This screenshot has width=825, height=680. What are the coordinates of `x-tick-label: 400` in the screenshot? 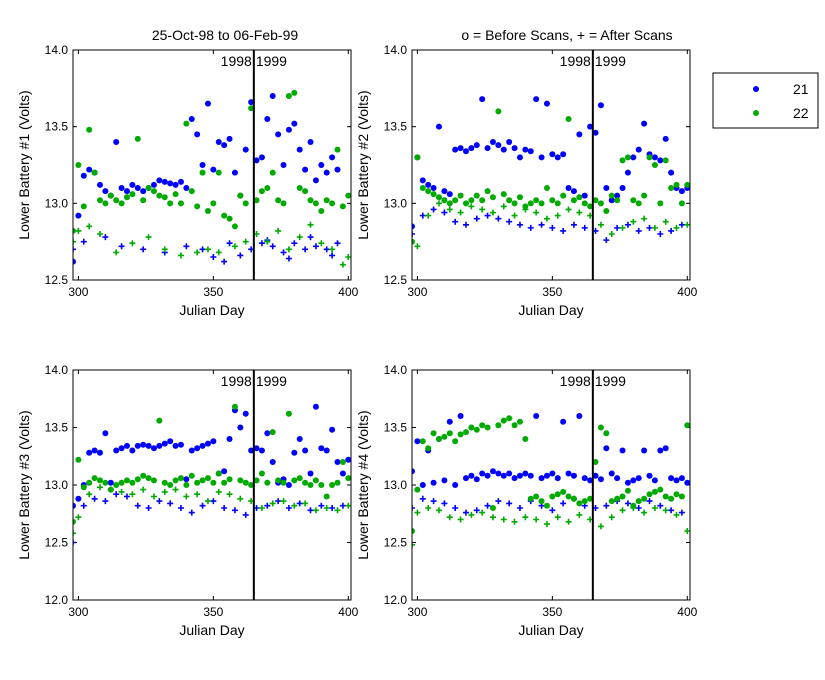 It's located at (687, 292).